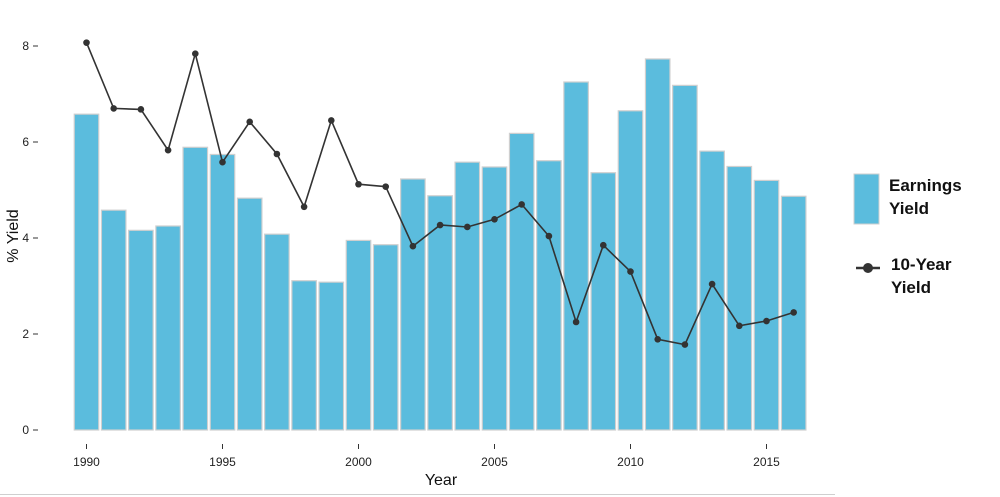 The image size is (1000, 497). What do you see at coordinates (222, 292) in the screenshot?
I see `bar-1995` at bounding box center [222, 292].